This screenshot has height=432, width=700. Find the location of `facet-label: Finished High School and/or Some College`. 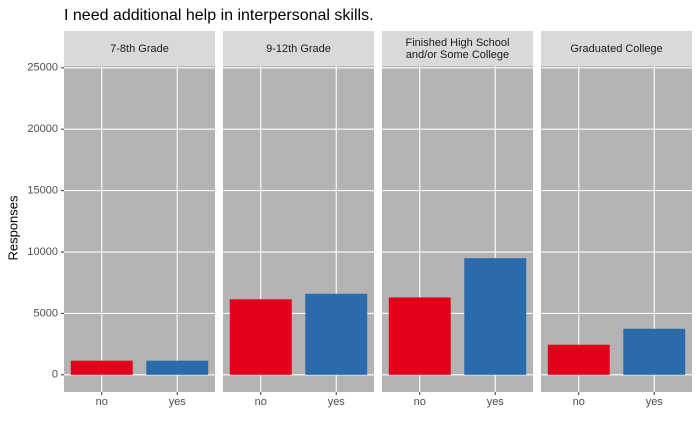

facet-label: Finished High School and/or Some College is located at coordinates (457, 48).